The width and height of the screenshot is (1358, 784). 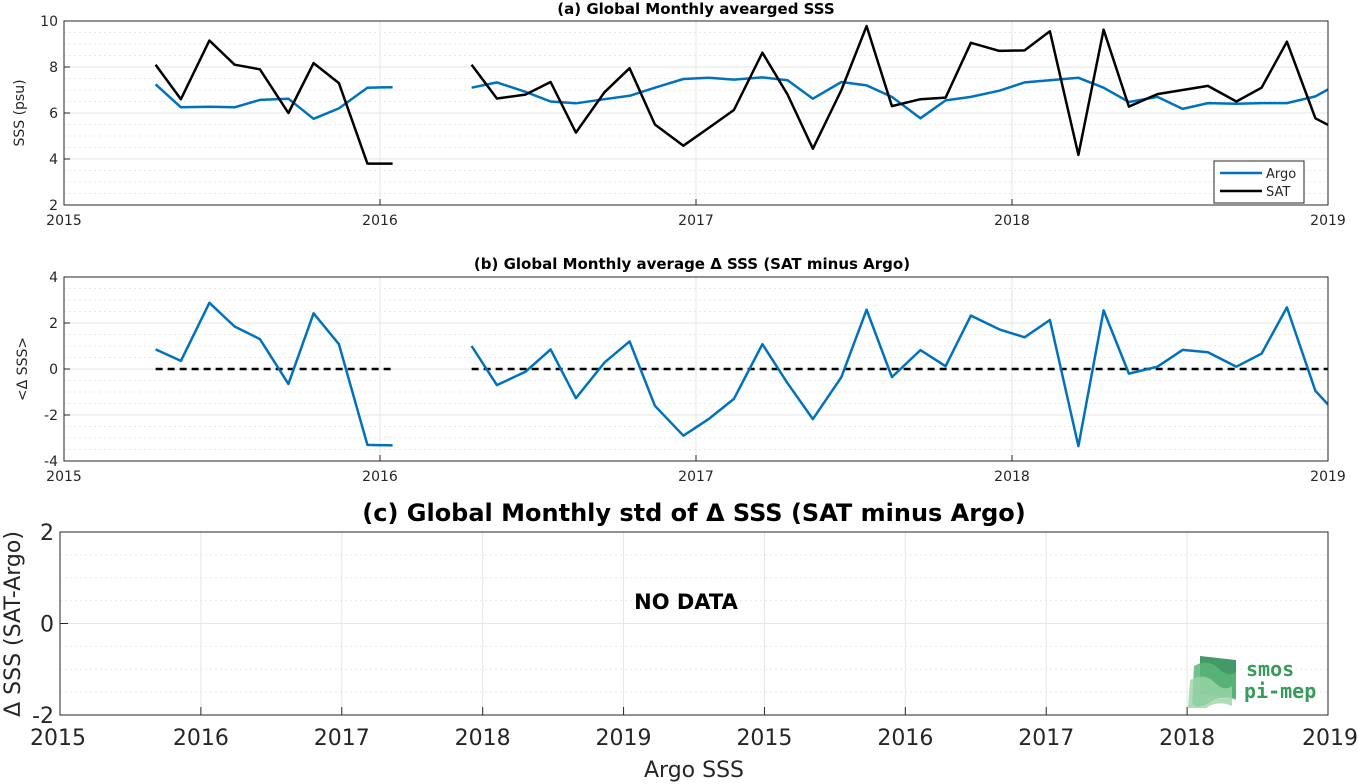 I want to click on panel-a-ylabel: SSS (psu), so click(x=20, y=112).